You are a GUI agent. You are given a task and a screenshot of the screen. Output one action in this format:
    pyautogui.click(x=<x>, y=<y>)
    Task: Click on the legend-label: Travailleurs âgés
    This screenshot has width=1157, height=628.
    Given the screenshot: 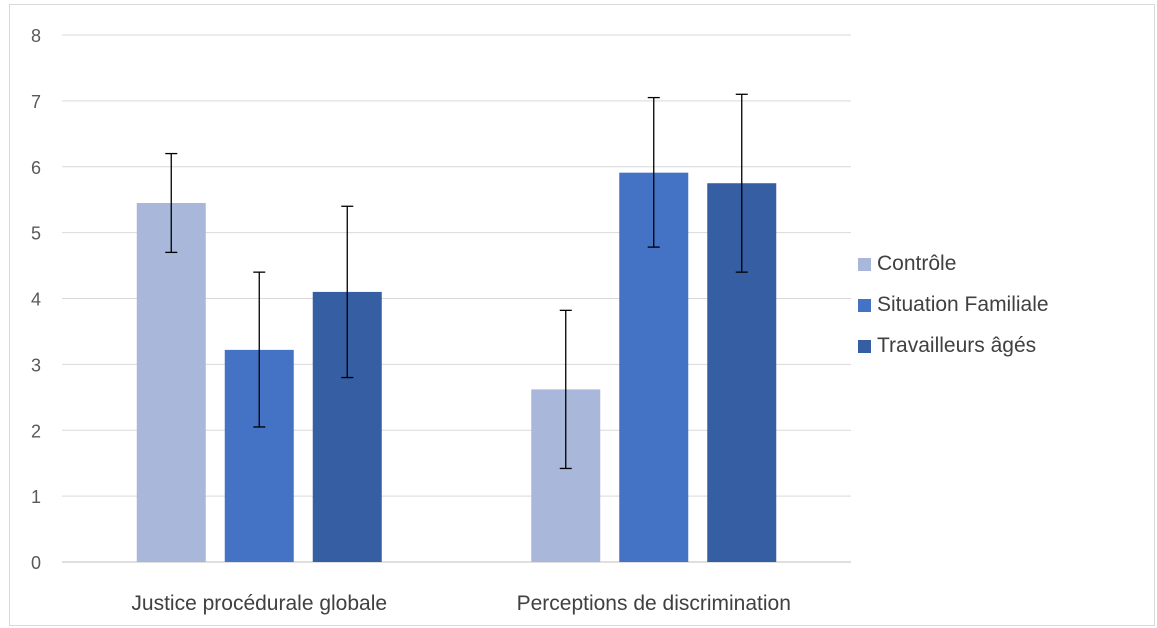 What is the action you would take?
    pyautogui.click(x=957, y=345)
    